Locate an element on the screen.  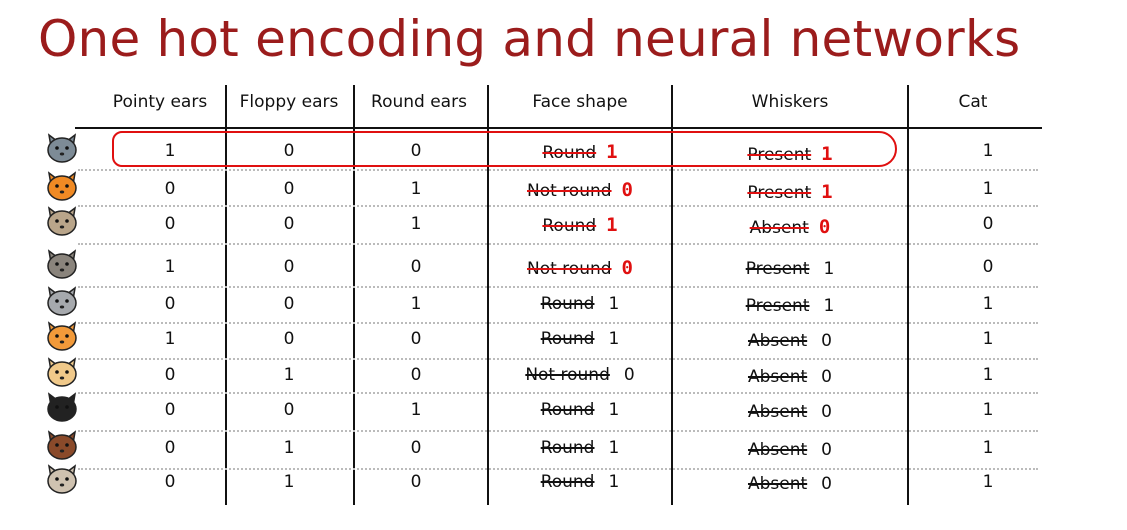
tuxedo-cat-icon is located at coordinates (62, 407).